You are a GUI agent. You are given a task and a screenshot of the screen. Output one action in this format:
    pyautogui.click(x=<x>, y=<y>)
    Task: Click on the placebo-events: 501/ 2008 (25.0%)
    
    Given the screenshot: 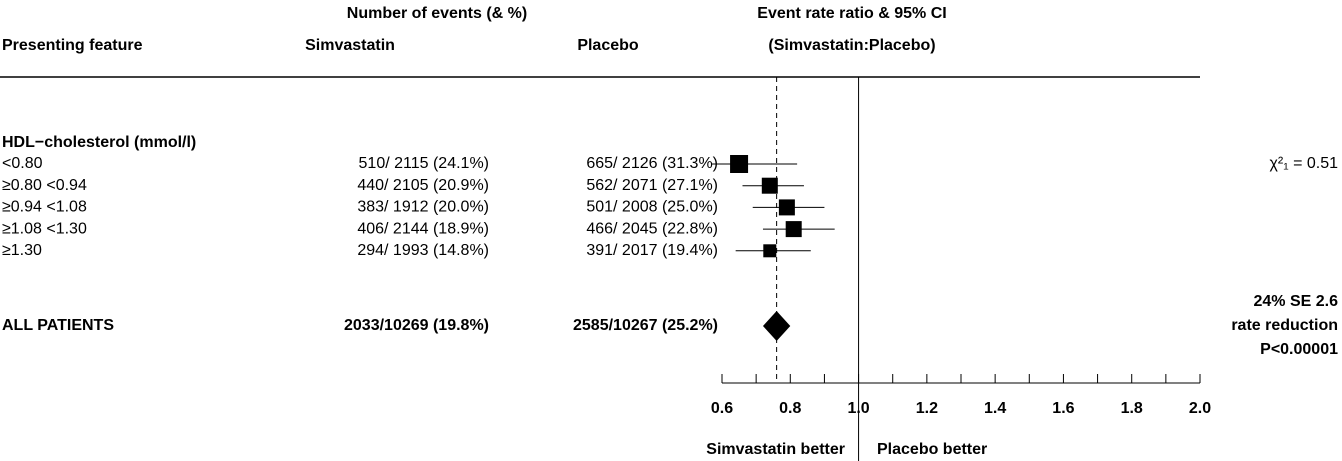 What is the action you would take?
    pyautogui.click(x=652, y=207)
    